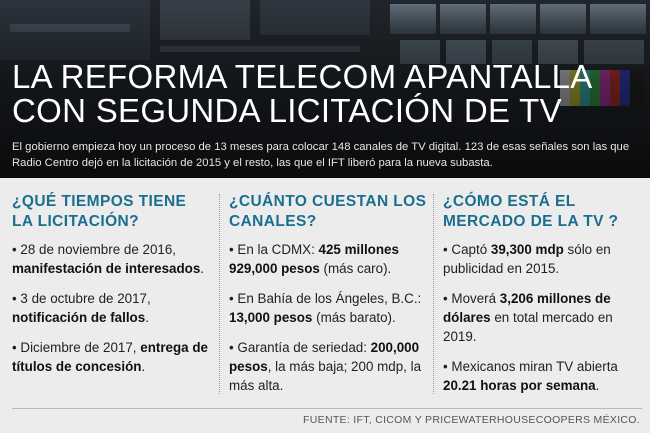  What do you see at coordinates (302, 76) in the screenshot?
I see `title-line-1: LA REFORMA TELECOM APANTALLA` at bounding box center [302, 76].